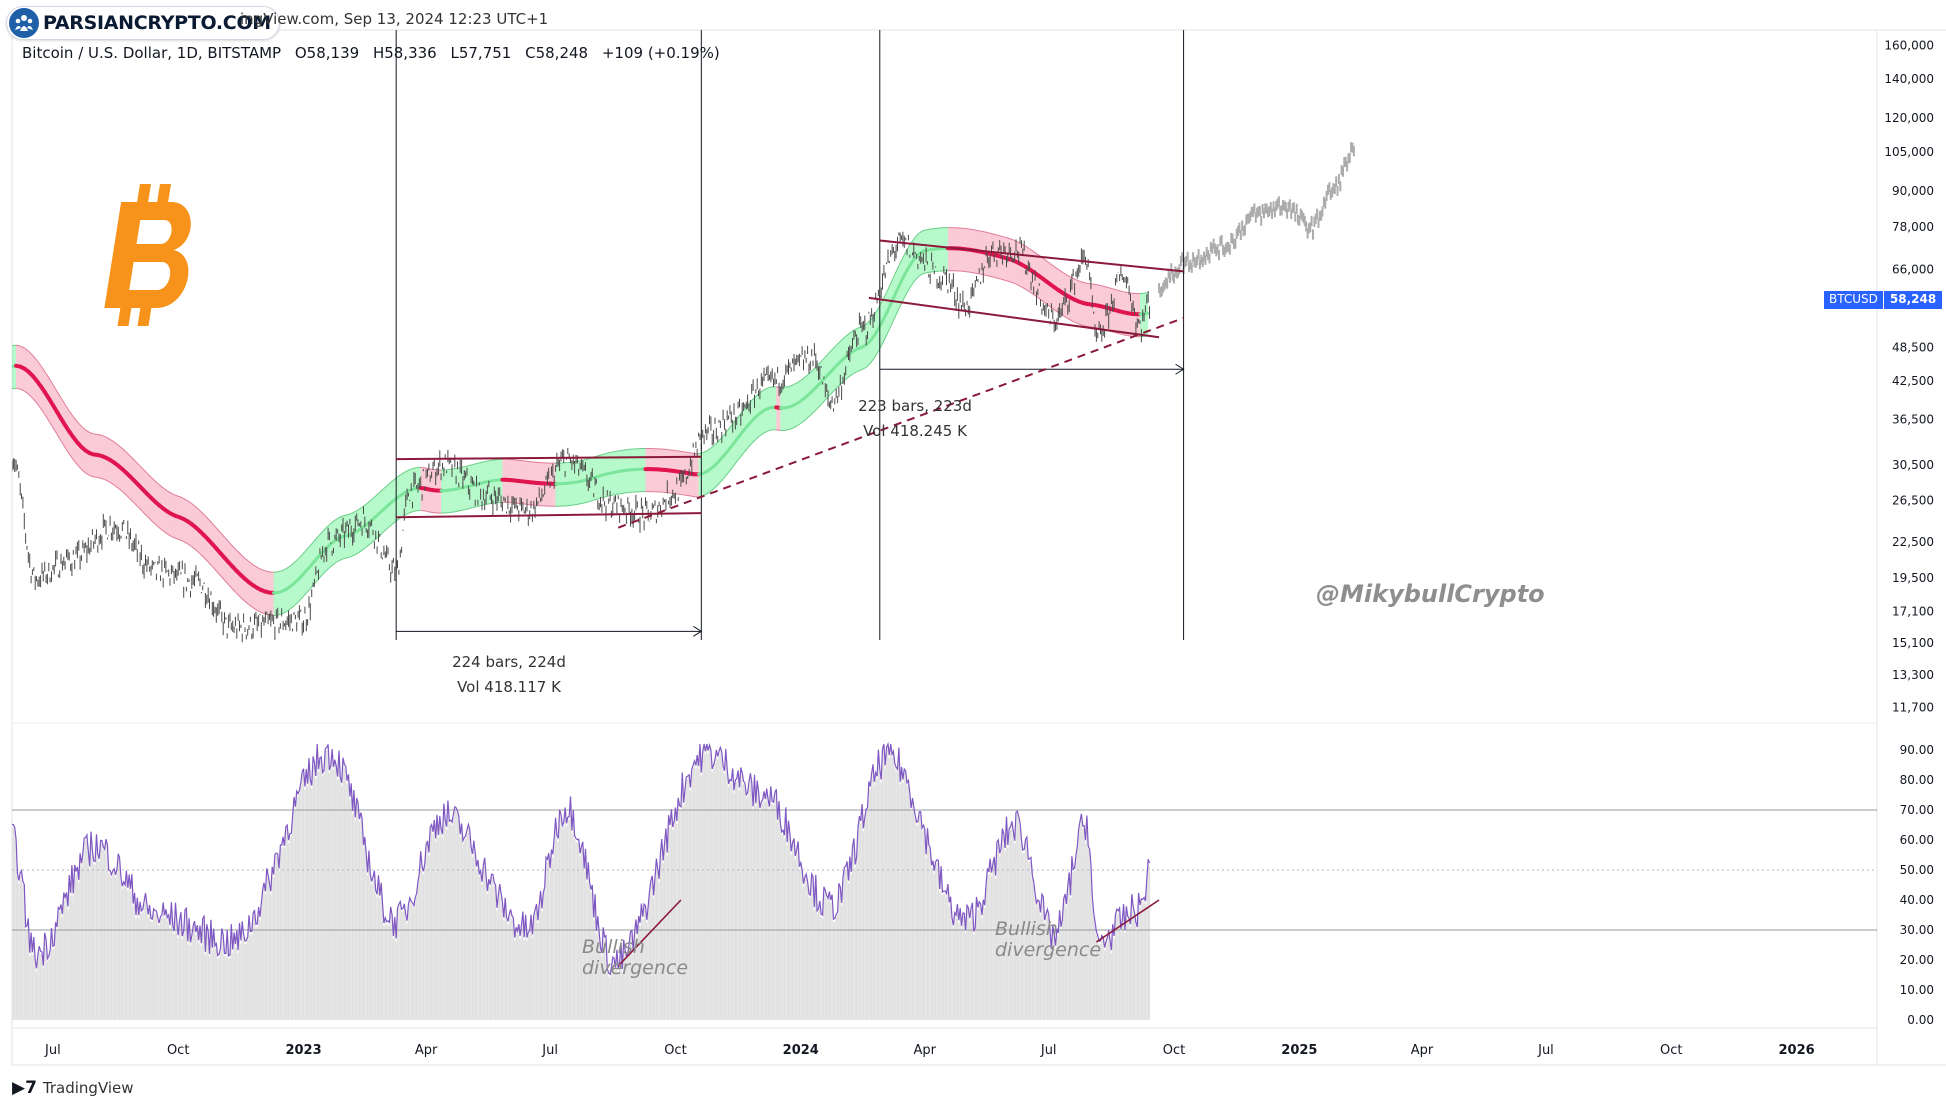 This screenshot has height=1105, width=1946. What do you see at coordinates (1913, 227) in the screenshot?
I see `price-tick-label: 78,000` at bounding box center [1913, 227].